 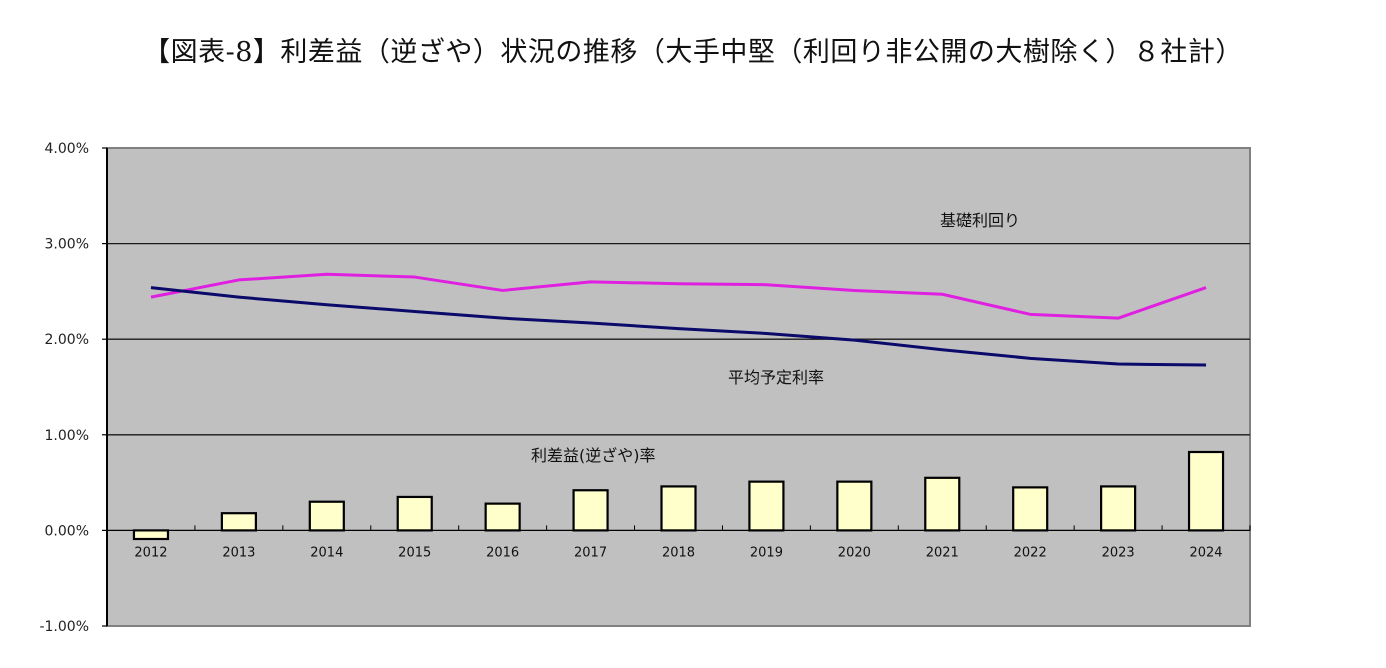 I want to click on y-tick-label: 1.00%, so click(x=67, y=436).